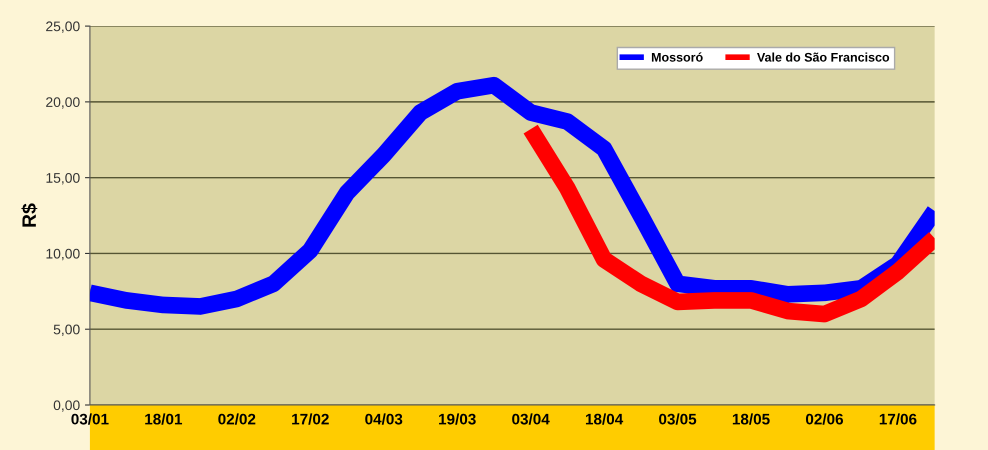  What do you see at coordinates (457, 419) in the screenshot?
I see `x-tick-label: 19/03` at bounding box center [457, 419].